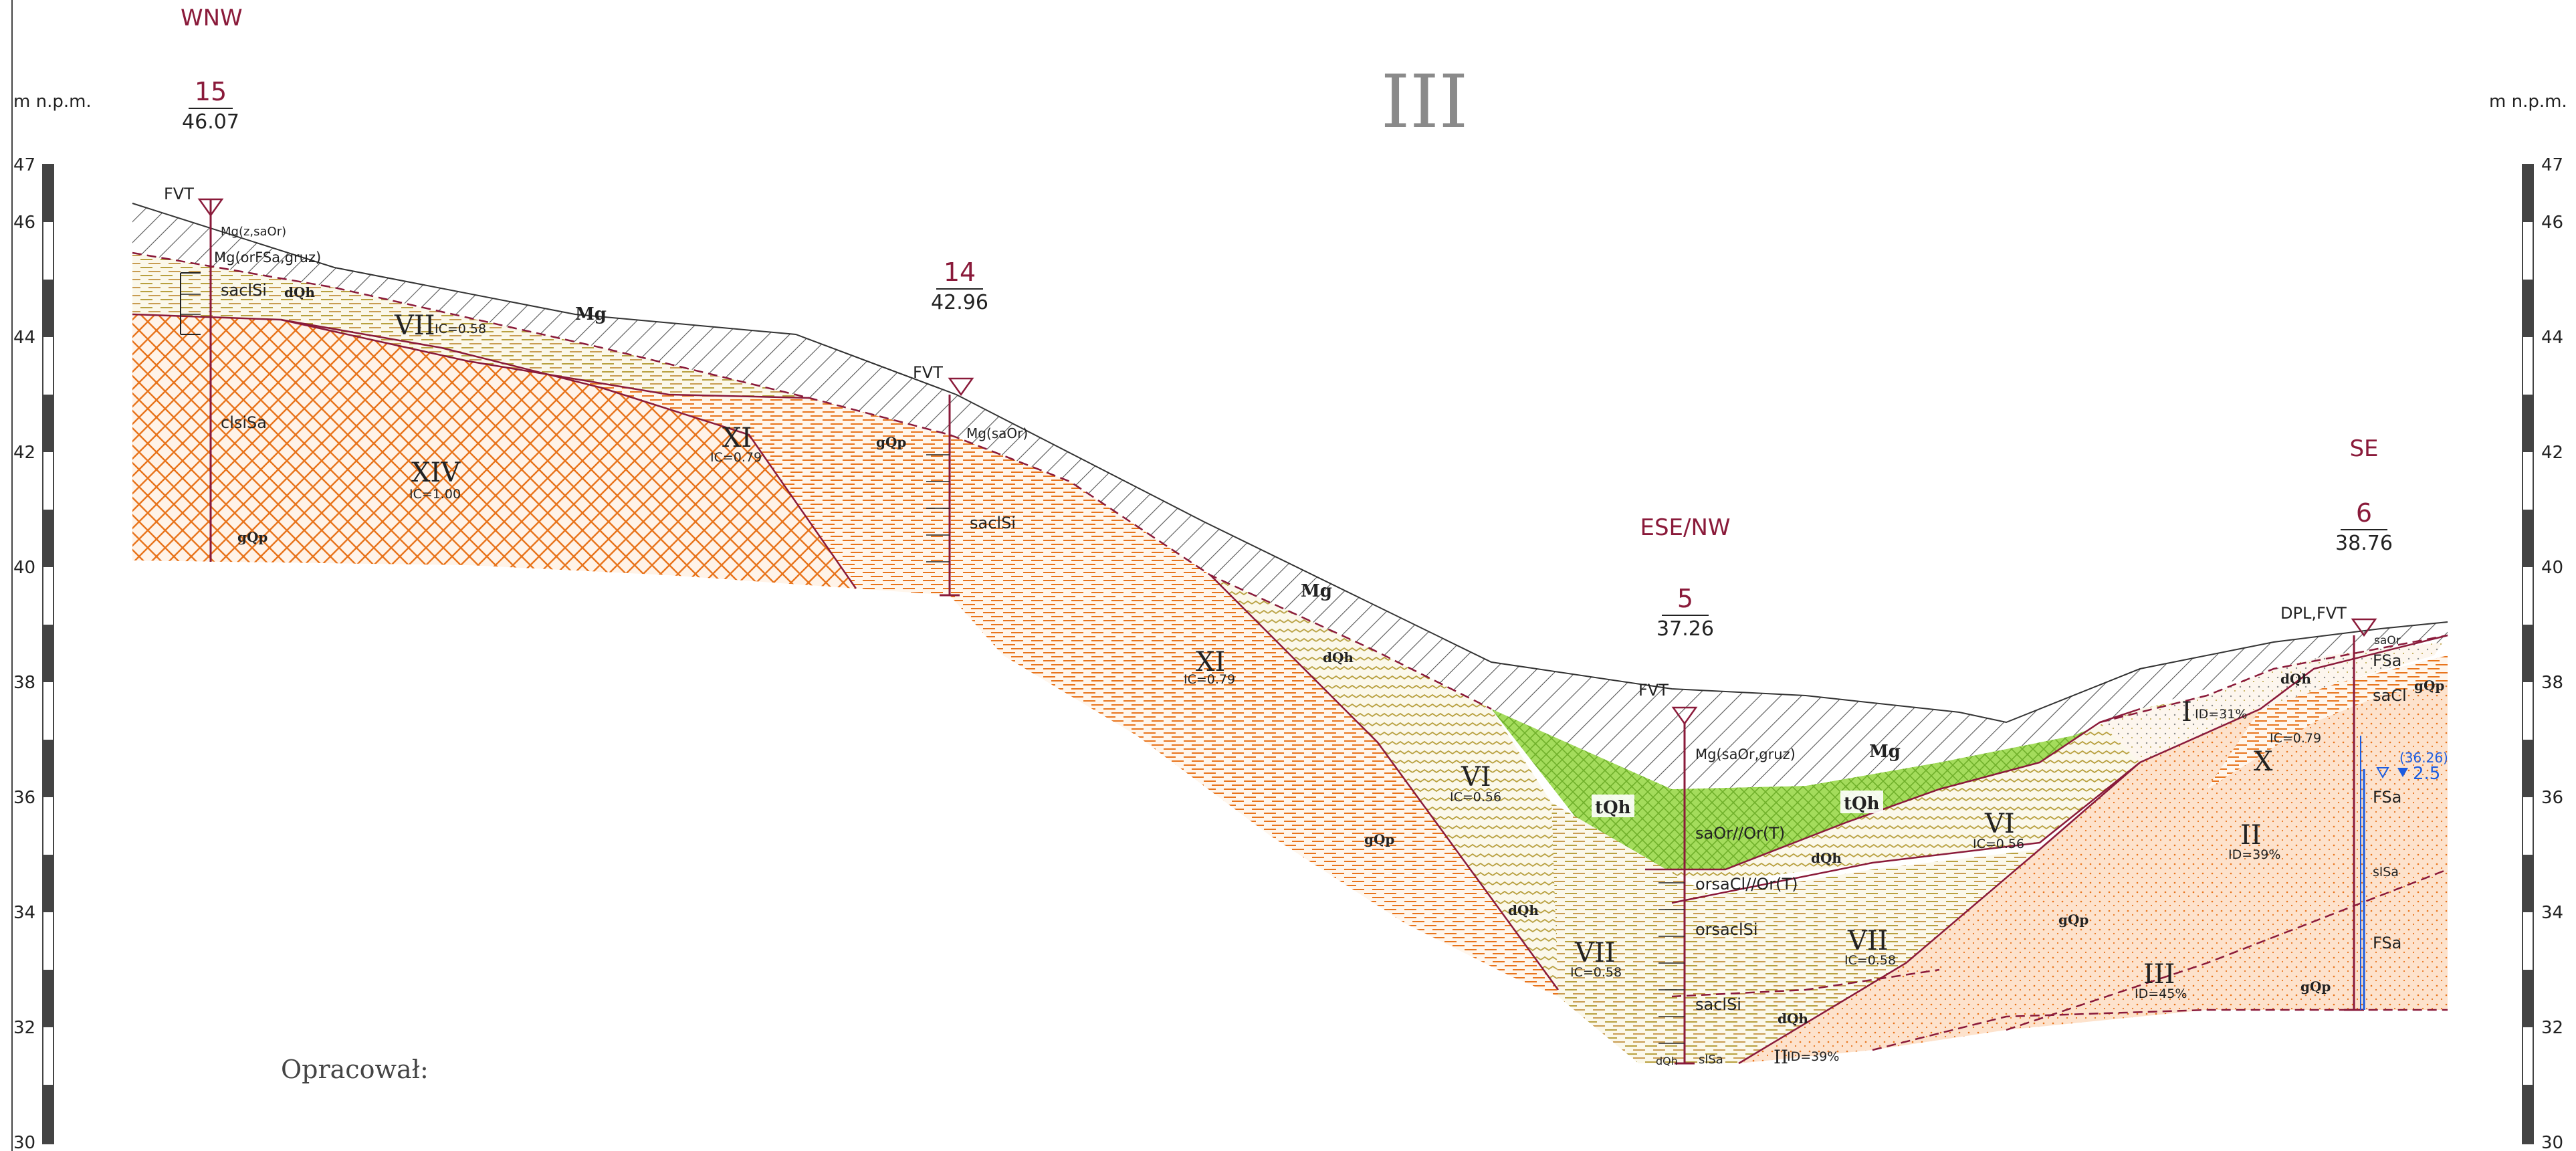 The width and height of the screenshot is (2576, 1151). Describe the element at coordinates (1685, 598) in the screenshot. I see `borehole-5-number: 5` at that location.